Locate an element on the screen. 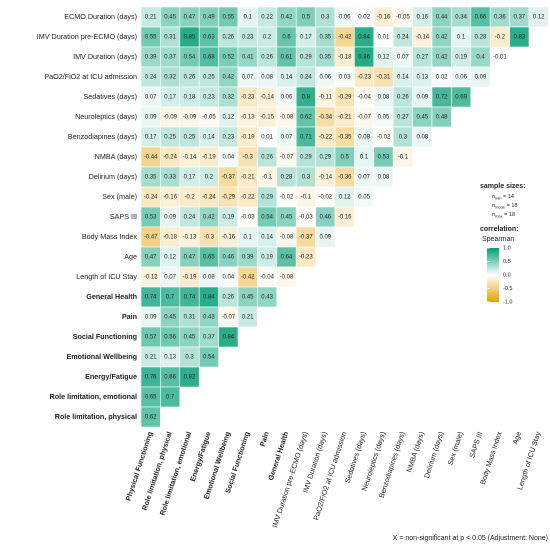 The width and height of the screenshot is (550, 545). cell-label: 0.43 is located at coordinates (267, 298).